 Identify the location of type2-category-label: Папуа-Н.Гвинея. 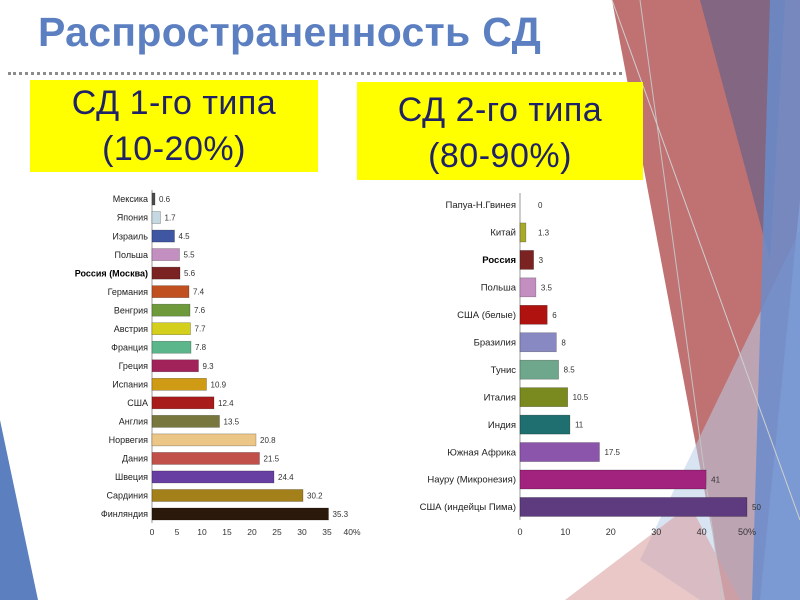
(481, 205).